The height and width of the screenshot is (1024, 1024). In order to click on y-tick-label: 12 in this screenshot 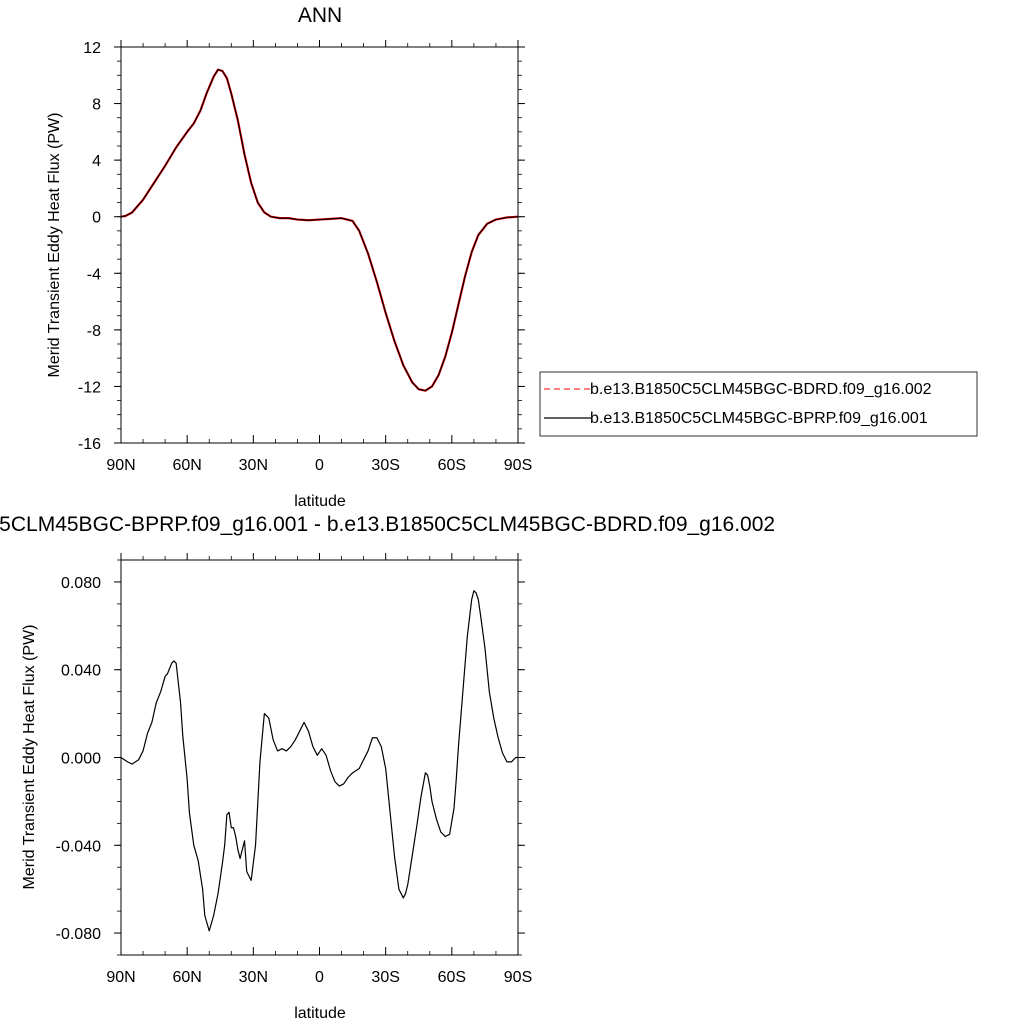, I will do `click(92, 48)`.